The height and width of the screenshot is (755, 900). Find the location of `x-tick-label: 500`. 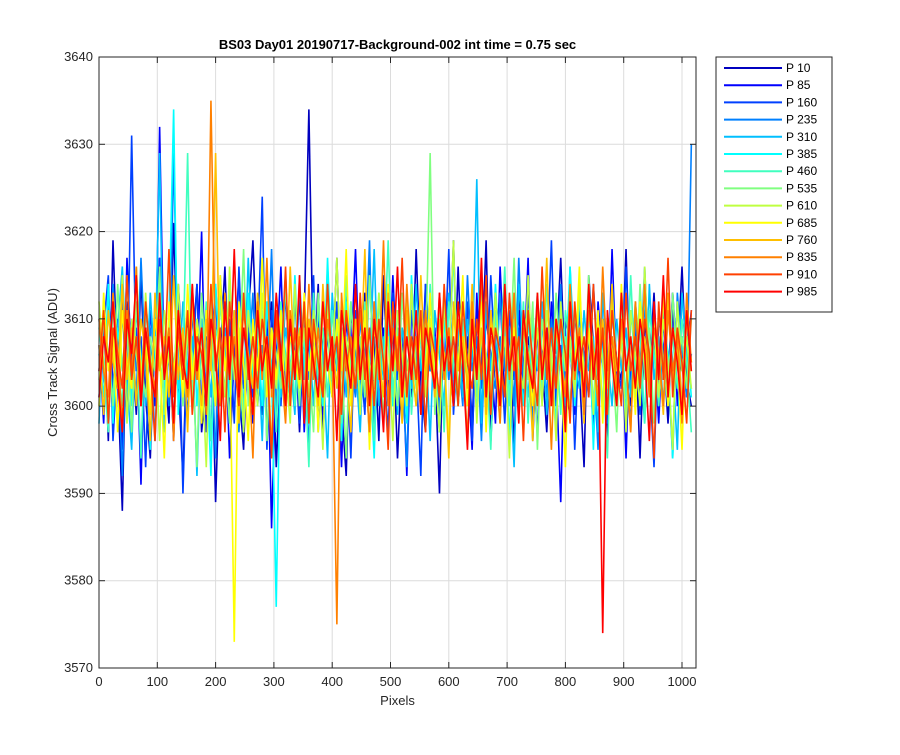

x-tick-label: 500 is located at coordinates (391, 681).